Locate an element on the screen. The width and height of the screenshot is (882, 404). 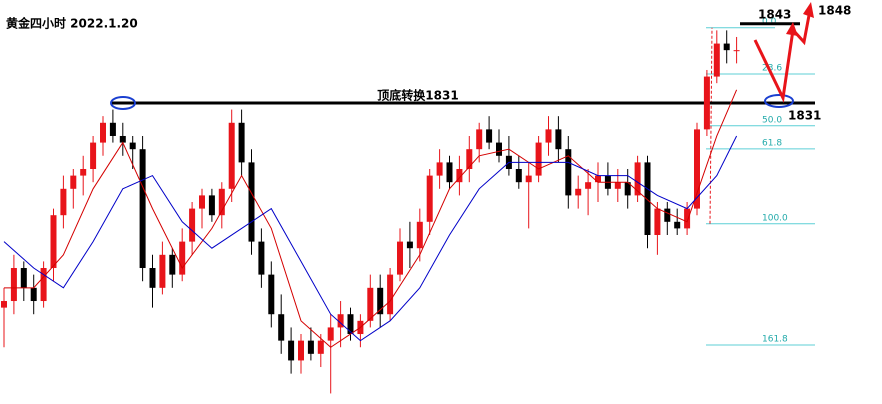
fib-label: 23.6 is located at coordinates (772, 68).